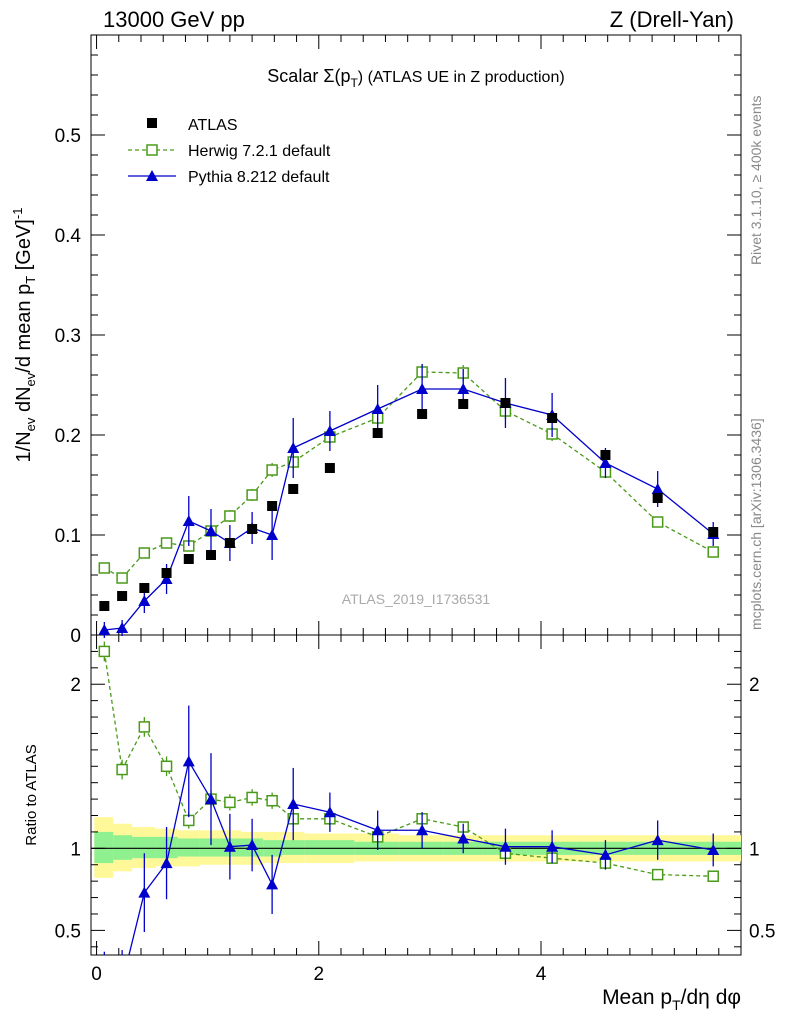 This screenshot has width=786, height=1024. Describe the element at coordinates (68, 336) in the screenshot. I see `main-ytick-label-3: 0.3` at that location.